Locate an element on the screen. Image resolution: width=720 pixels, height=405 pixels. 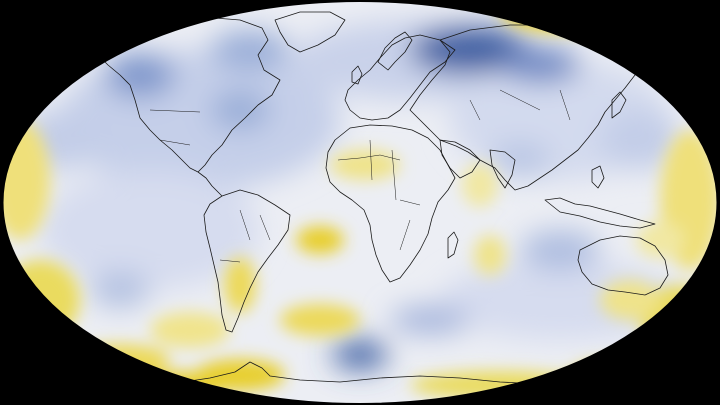
south-america-outline is located at coordinates (247, 261).